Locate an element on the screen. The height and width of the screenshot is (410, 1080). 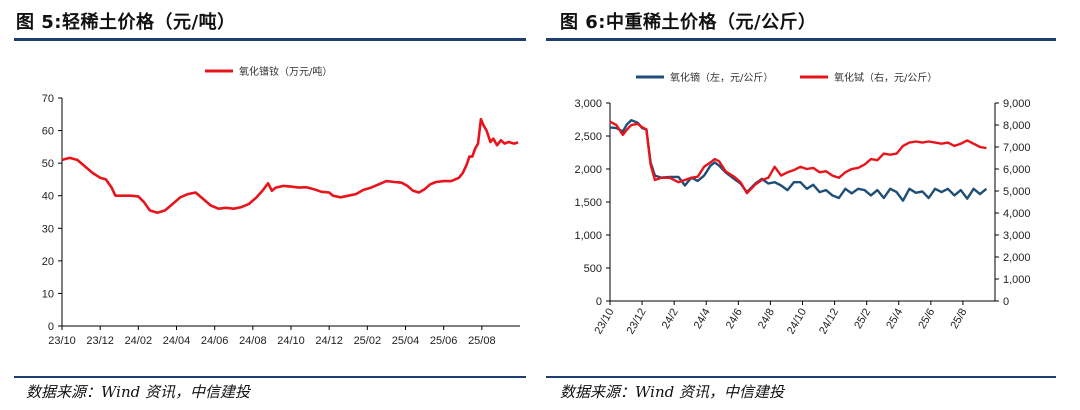
x-tick-label: 24/8 is located at coordinates (766, 319).